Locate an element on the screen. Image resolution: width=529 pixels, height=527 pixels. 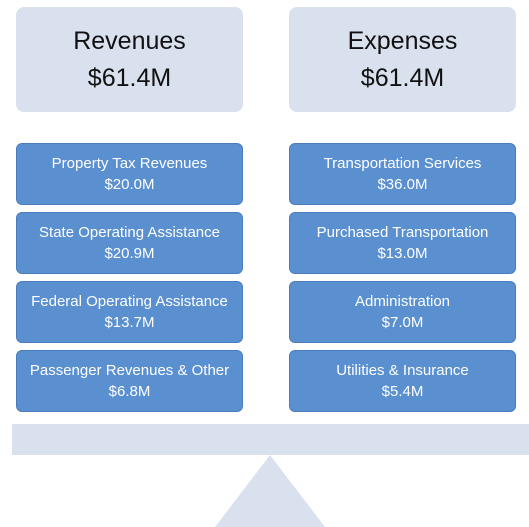
revenues-header: Revenues $61.4M is located at coordinates (129, 59).